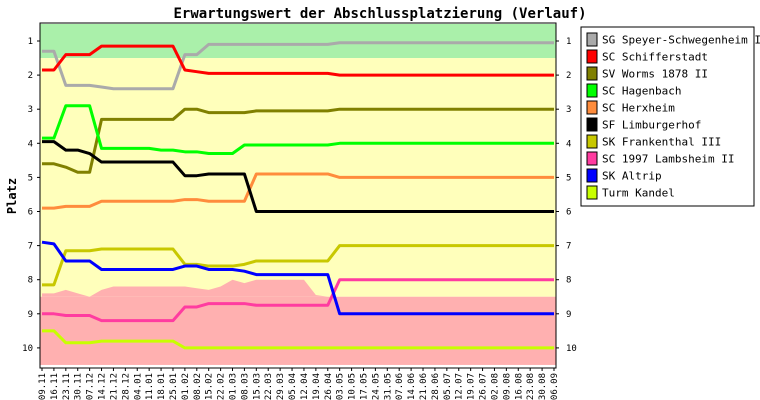 The image size is (760, 400). What do you see at coordinates (638, 193) in the screenshot?
I see `legend-label: Turm Kandel` at bounding box center [638, 193].